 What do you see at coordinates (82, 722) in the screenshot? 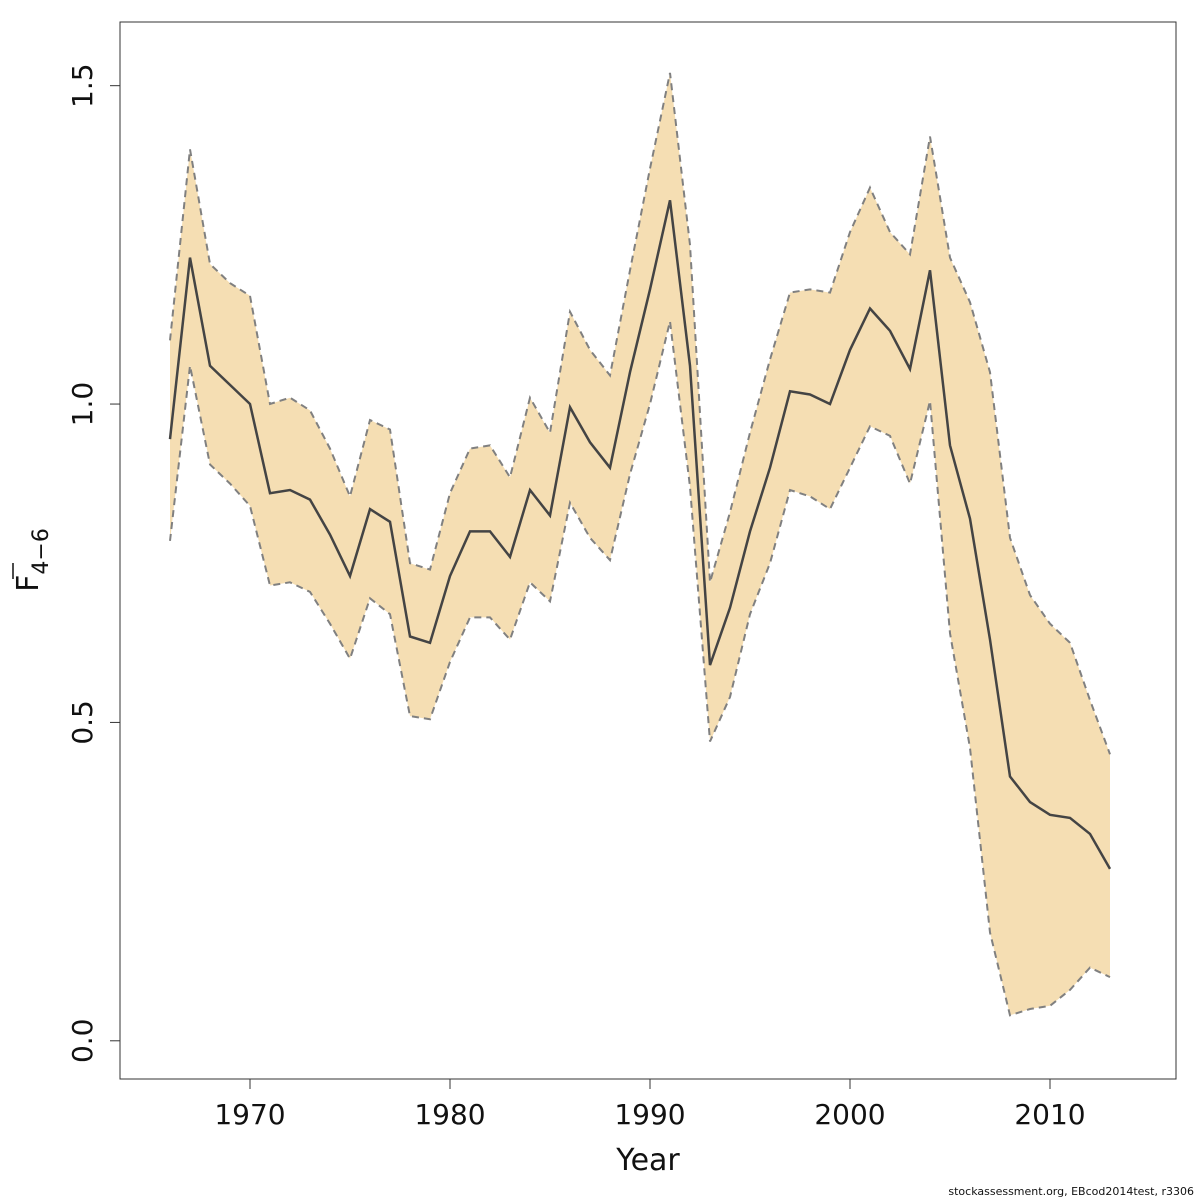
I see `y-tick-label: 0.5` at bounding box center [82, 722].